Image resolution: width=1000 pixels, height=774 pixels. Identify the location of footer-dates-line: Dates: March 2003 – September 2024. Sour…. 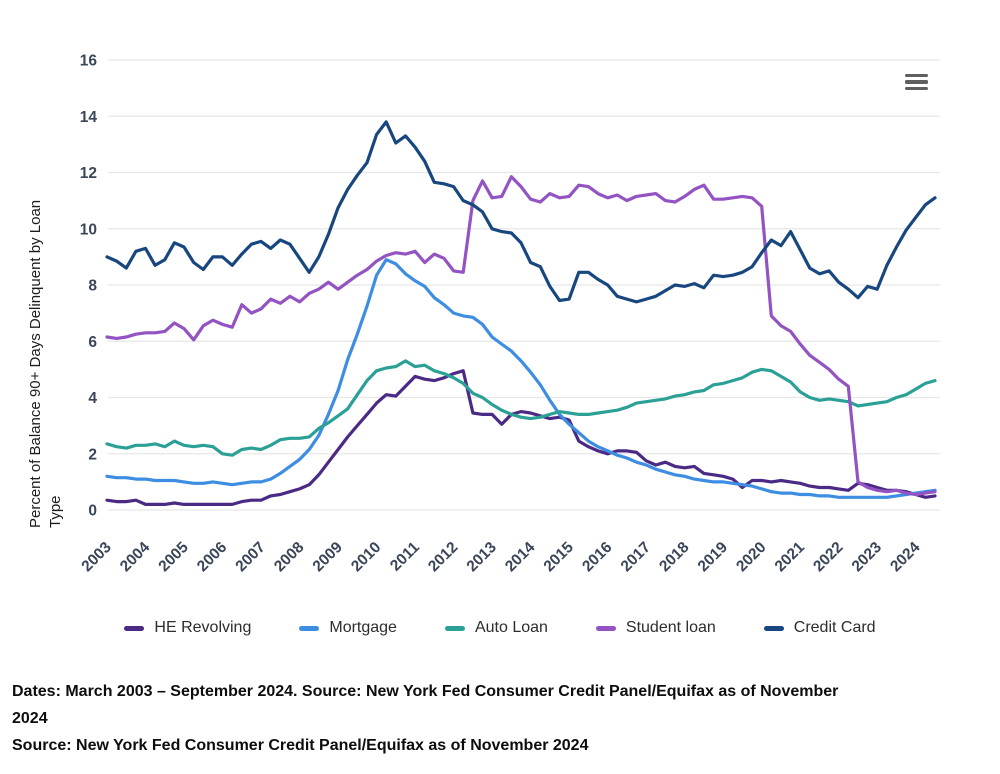
(425, 691).